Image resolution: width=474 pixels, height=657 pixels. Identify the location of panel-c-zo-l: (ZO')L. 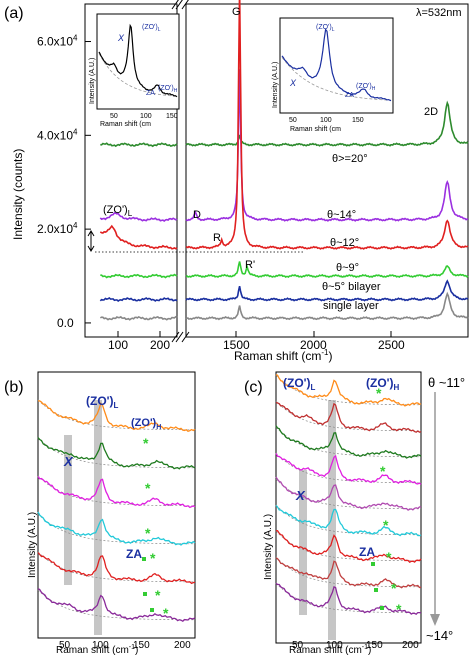
(299, 384).